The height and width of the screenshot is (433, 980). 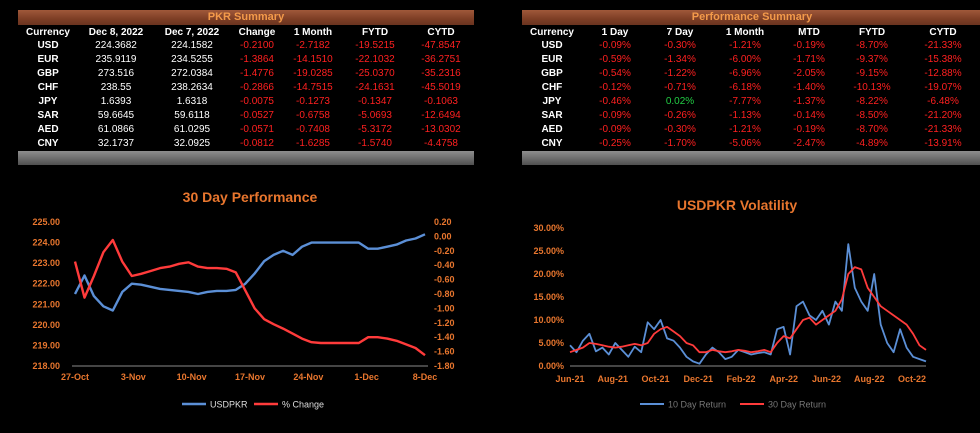 What do you see at coordinates (133, 377) in the screenshot?
I see `chart1-x-tick: 3-Nov` at bounding box center [133, 377].